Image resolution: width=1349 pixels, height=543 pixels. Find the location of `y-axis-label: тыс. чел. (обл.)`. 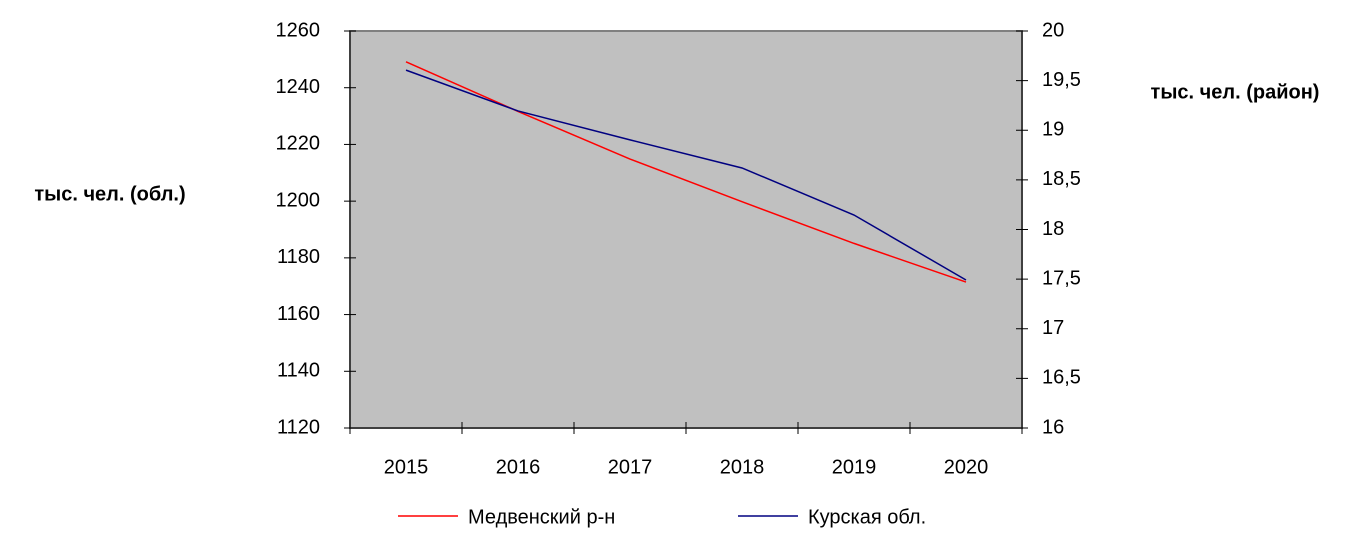

y-axis-label: тыс. чел. (обл.) is located at coordinates (109, 194).